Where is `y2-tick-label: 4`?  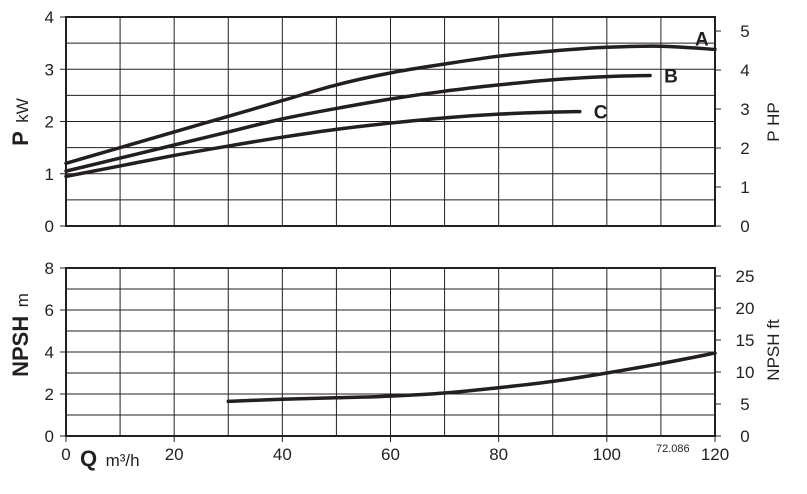 y2-tick-label: 4 is located at coordinates (744, 70).